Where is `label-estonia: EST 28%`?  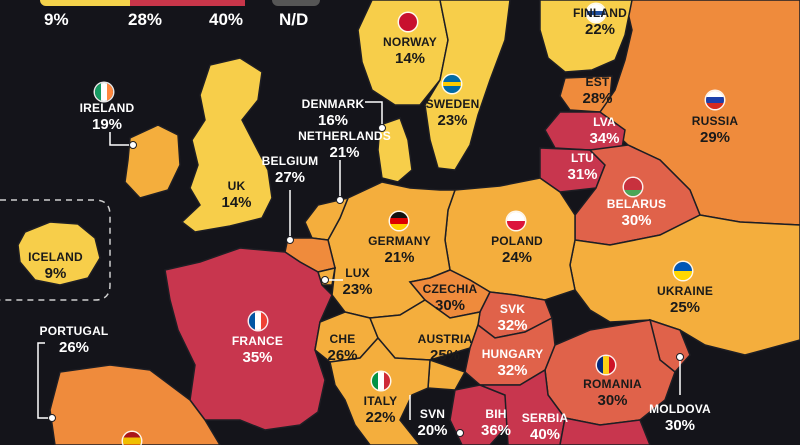 label-estonia: EST 28% is located at coordinates (597, 91).